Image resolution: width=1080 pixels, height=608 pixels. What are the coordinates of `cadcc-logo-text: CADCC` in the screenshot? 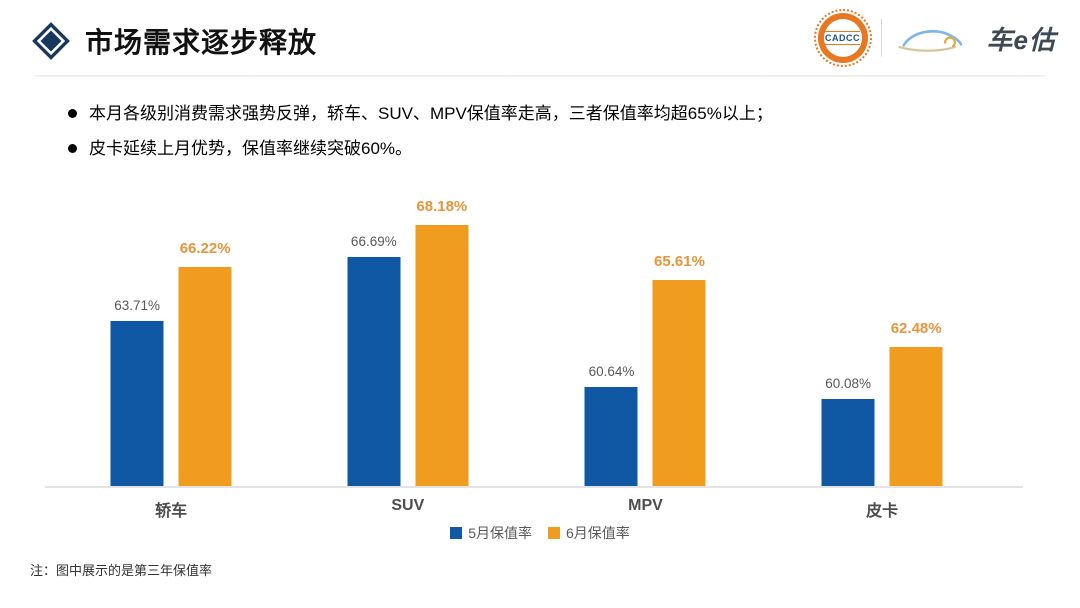 It's located at (843, 38).